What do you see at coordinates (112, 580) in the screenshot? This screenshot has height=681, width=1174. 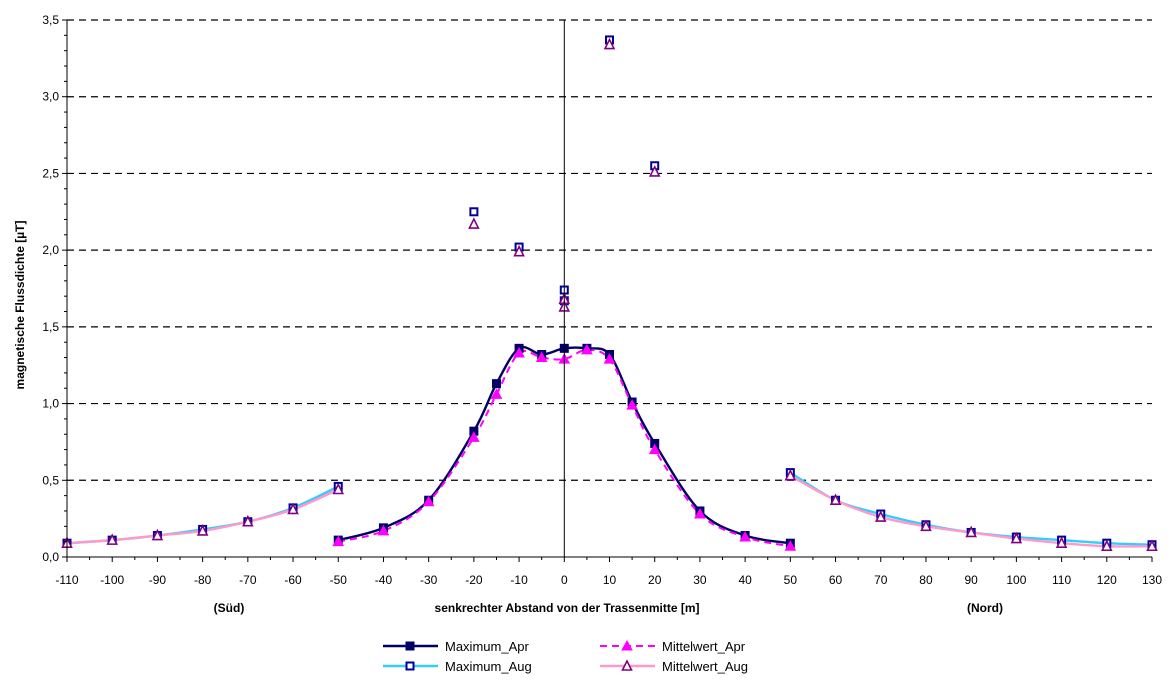 I see `x-tick-label: -100` at bounding box center [112, 580].